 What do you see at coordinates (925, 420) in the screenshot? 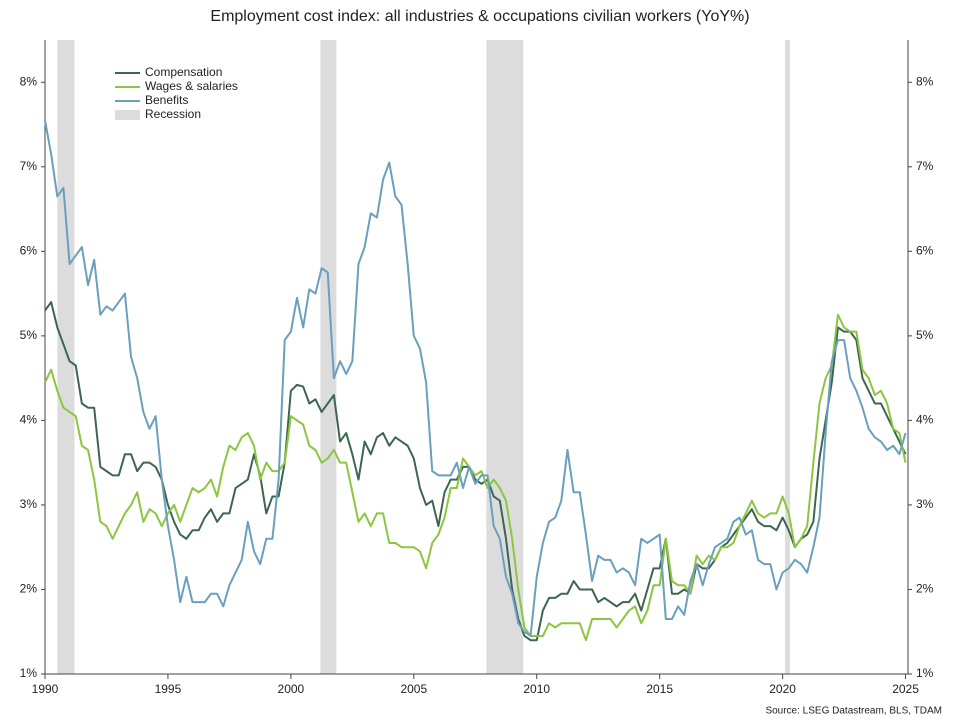
I see `y2-tick-label: 4%` at bounding box center [925, 420].